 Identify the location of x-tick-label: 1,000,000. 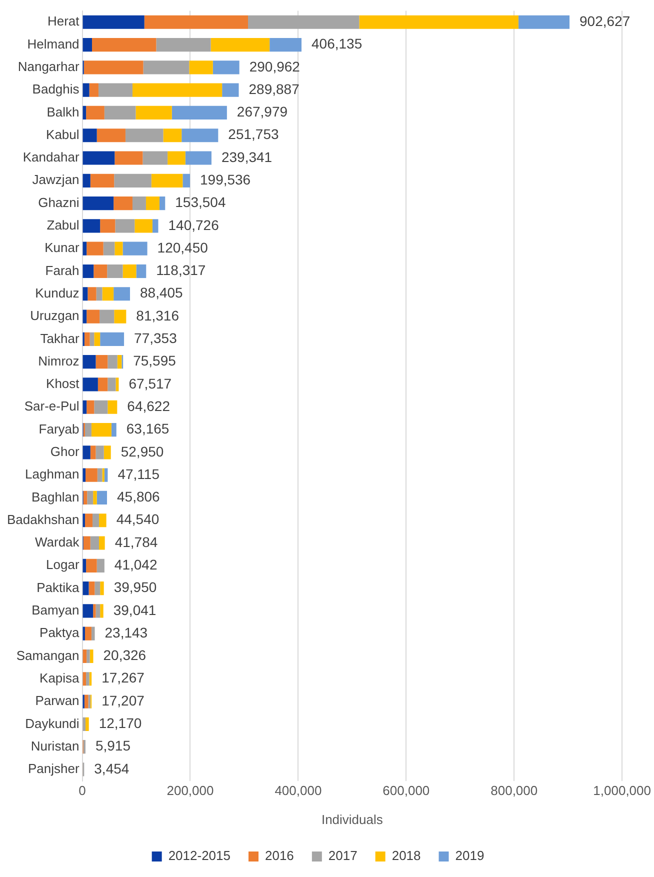
(622, 790).